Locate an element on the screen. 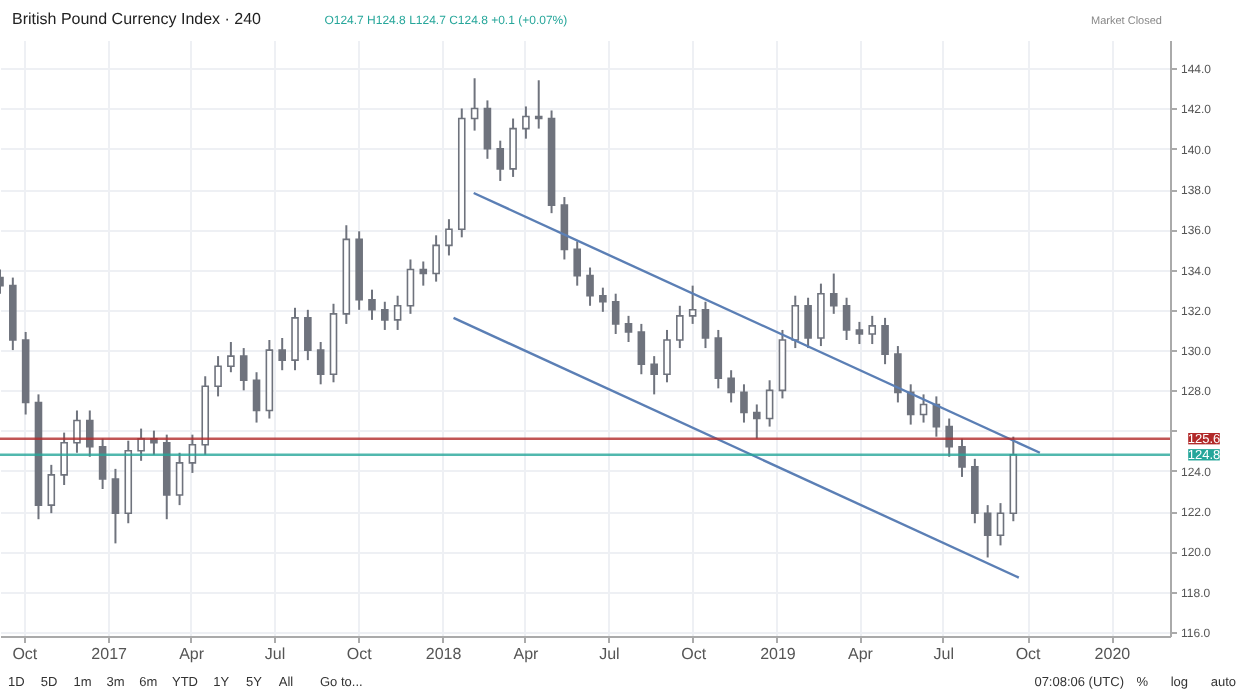 The width and height of the screenshot is (1240, 696). x-tick-label: 2020 is located at coordinates (1113, 654).